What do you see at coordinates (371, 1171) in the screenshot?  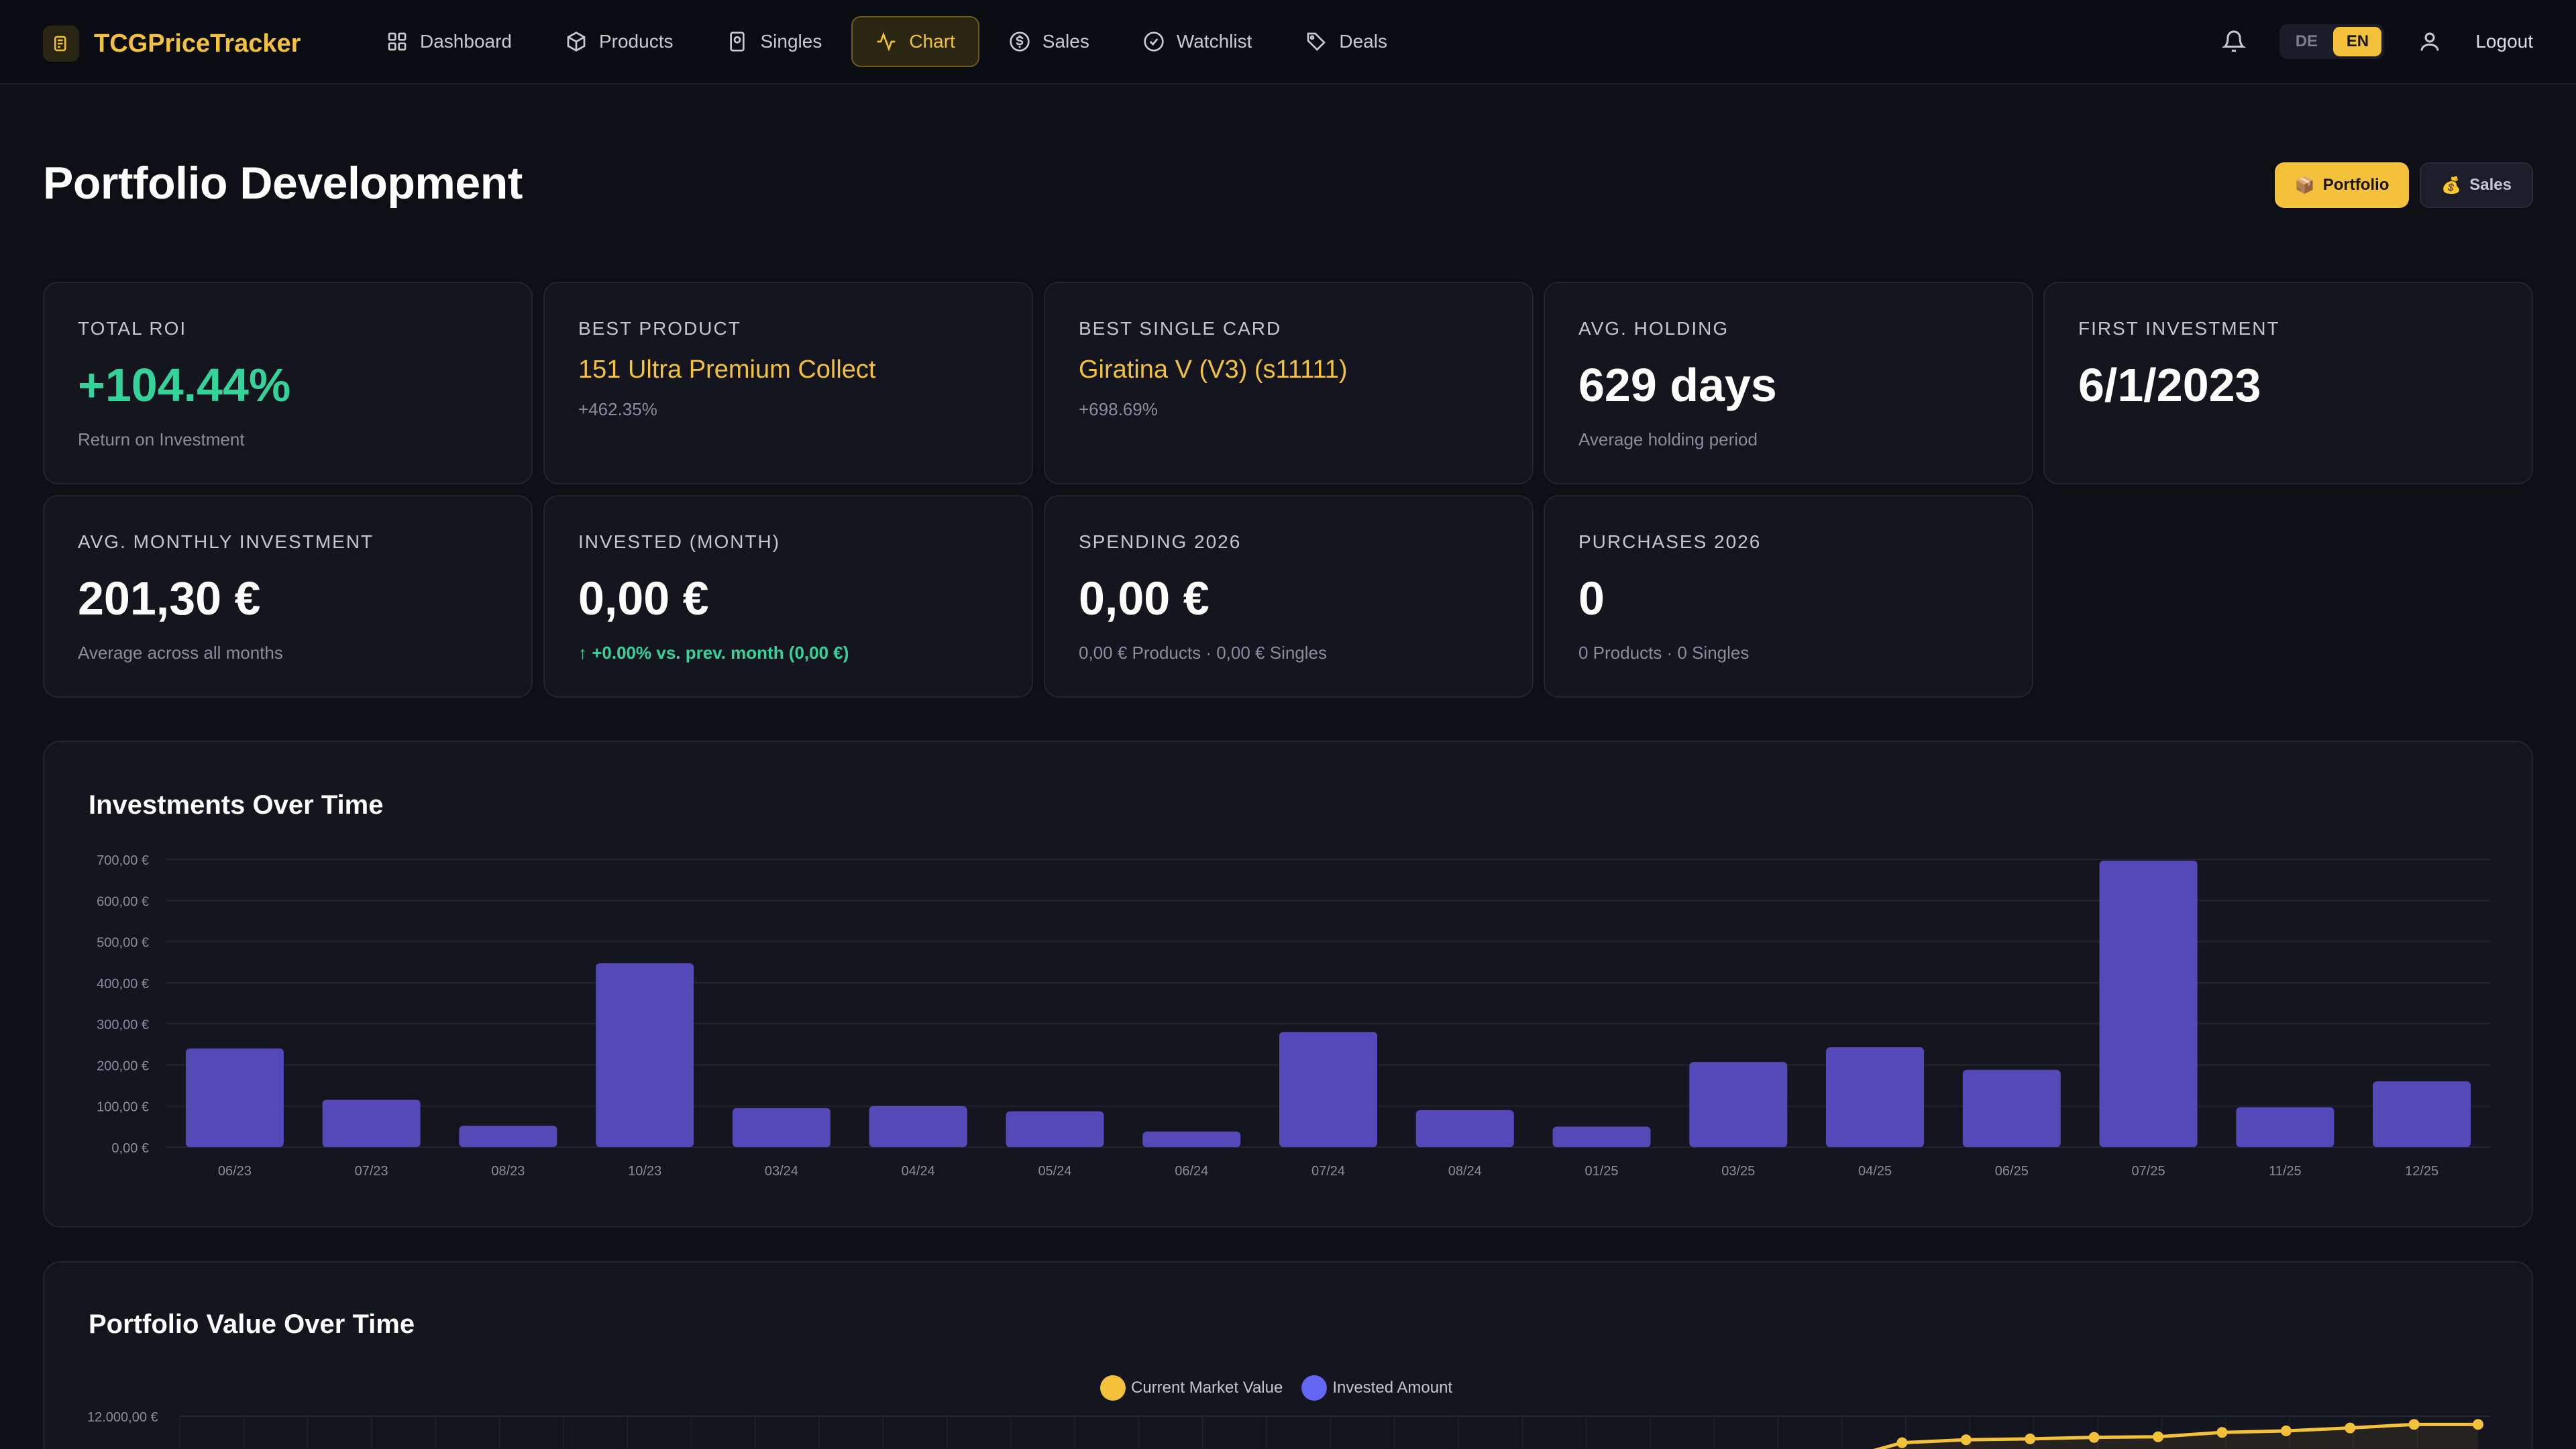 I see `x-tick-label: 07/23` at bounding box center [371, 1171].